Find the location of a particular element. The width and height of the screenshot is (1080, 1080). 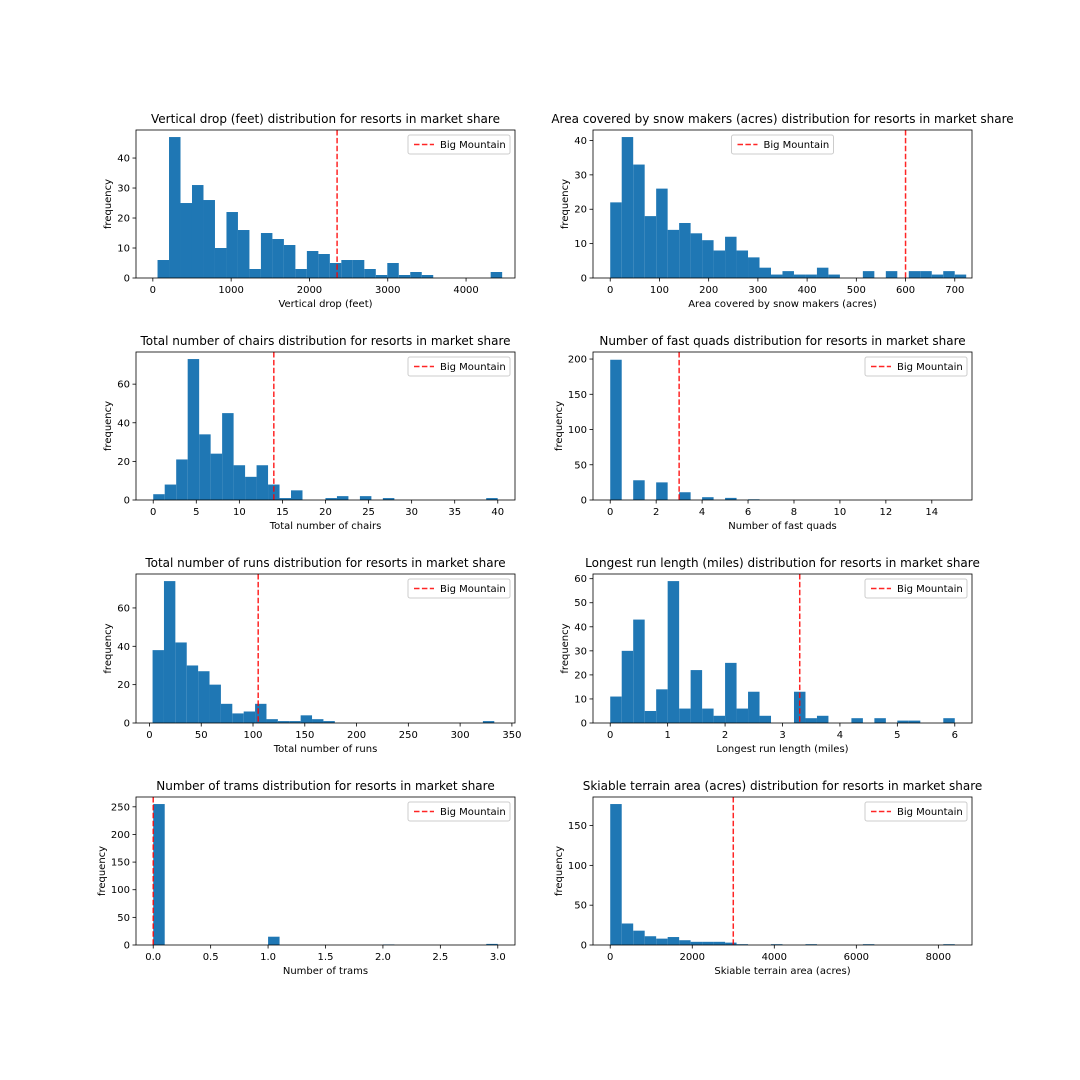

x-tick-label: 3.0 is located at coordinates (498, 957).